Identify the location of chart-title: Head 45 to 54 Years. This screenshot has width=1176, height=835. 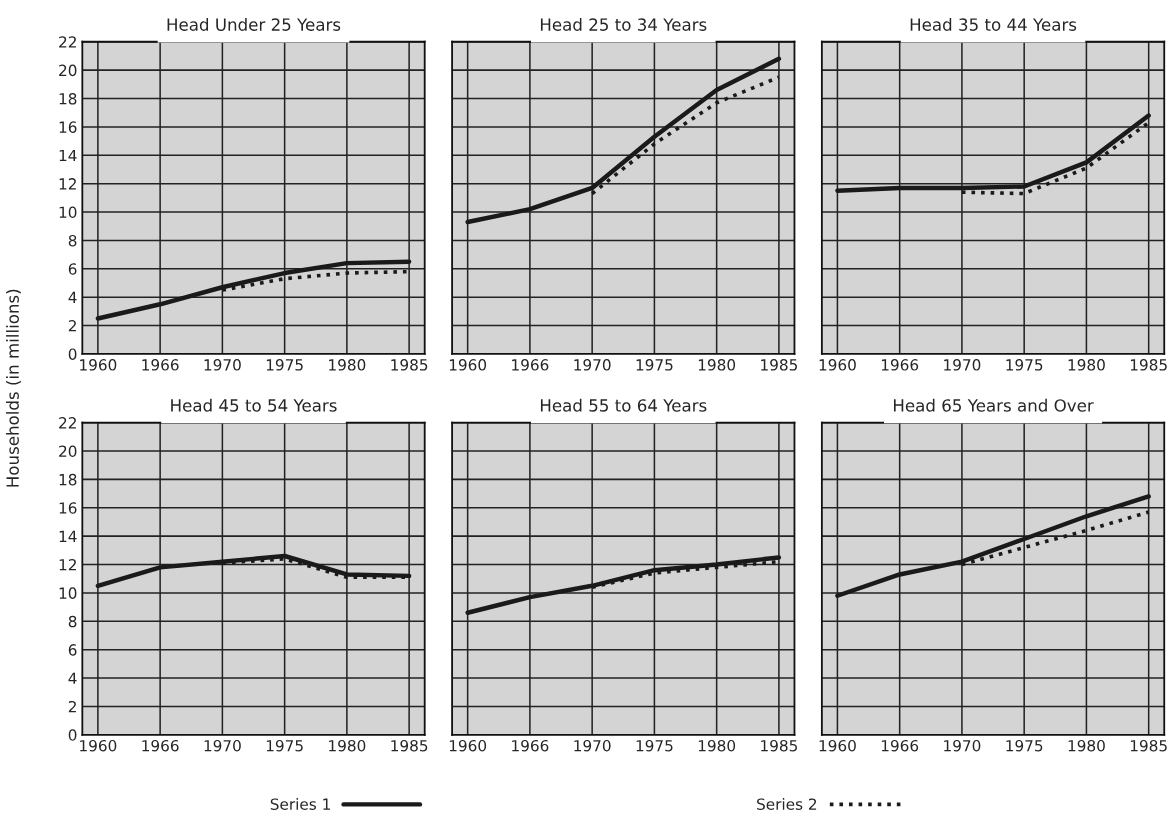
(254, 405).